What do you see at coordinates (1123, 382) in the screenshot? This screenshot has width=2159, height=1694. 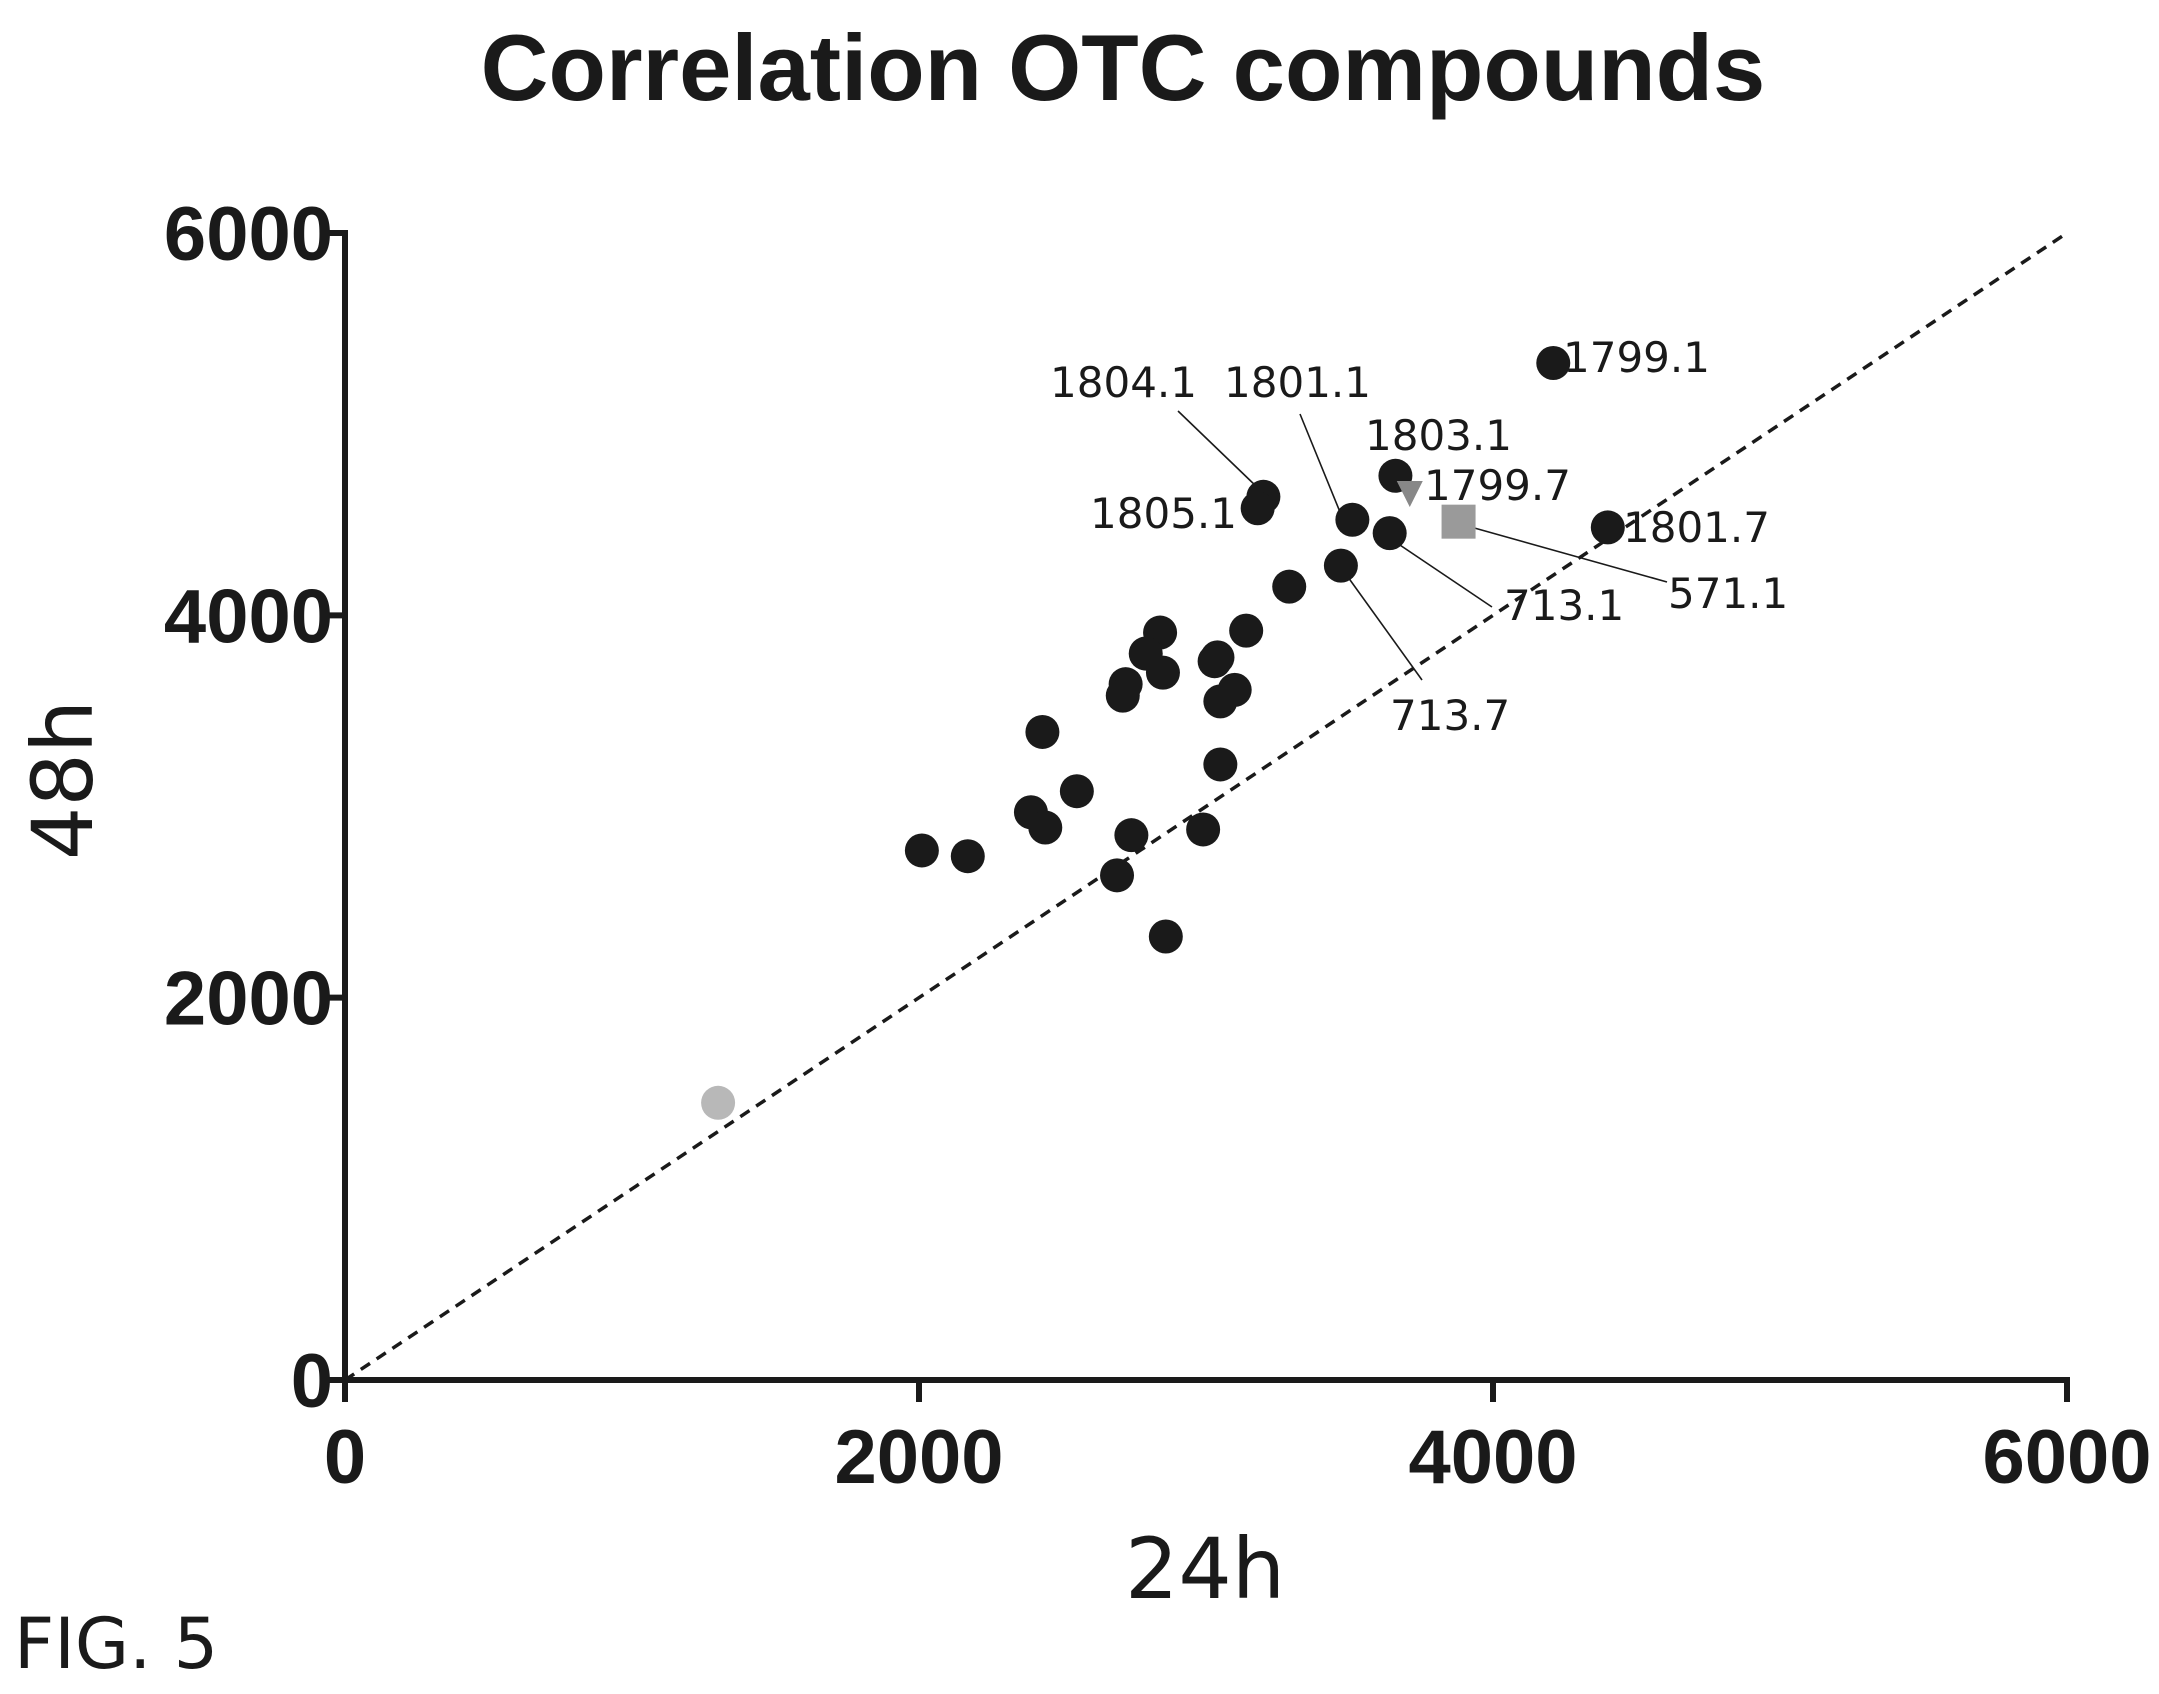 I see `point-annotation-label: 1804.1` at bounding box center [1123, 382].